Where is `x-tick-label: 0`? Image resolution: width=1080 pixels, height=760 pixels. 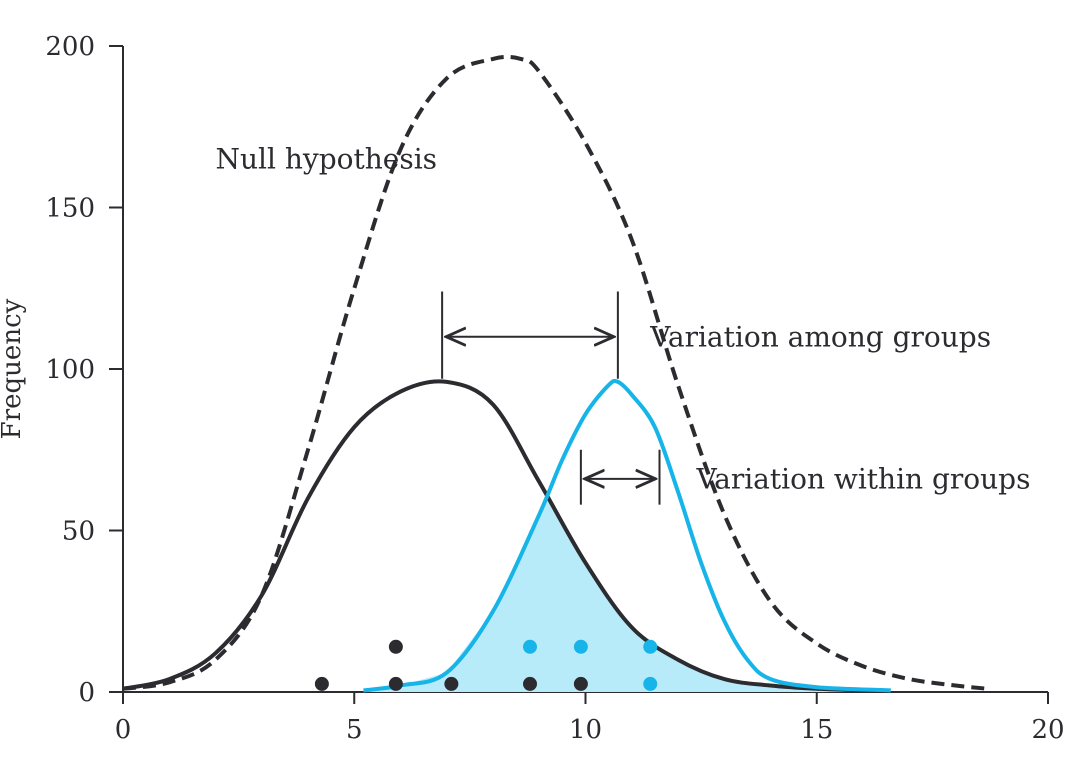 x-tick-label: 0 is located at coordinates (123, 730).